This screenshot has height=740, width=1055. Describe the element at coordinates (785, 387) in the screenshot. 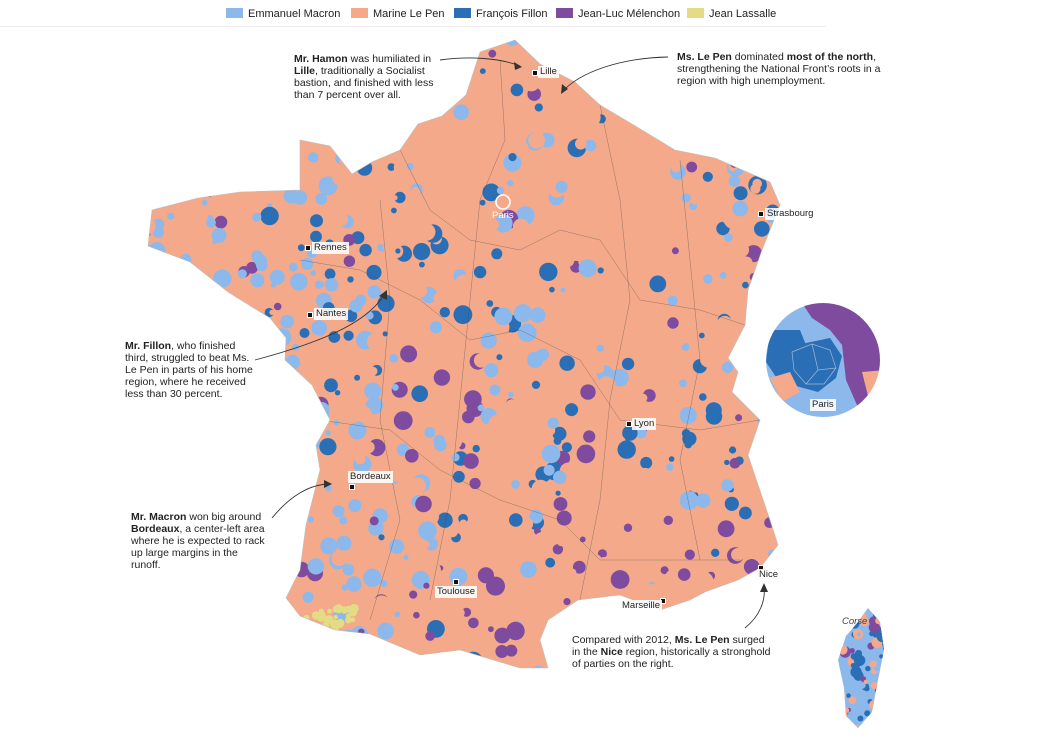

I see `inset-area-lepen` at that location.